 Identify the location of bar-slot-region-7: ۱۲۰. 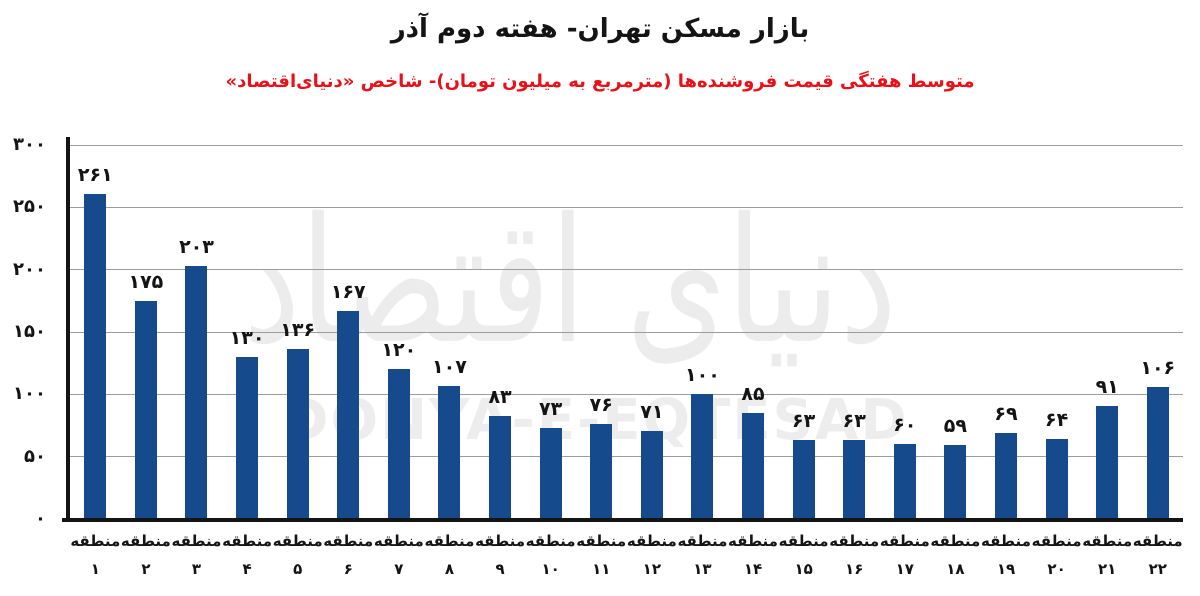
(399, 332).